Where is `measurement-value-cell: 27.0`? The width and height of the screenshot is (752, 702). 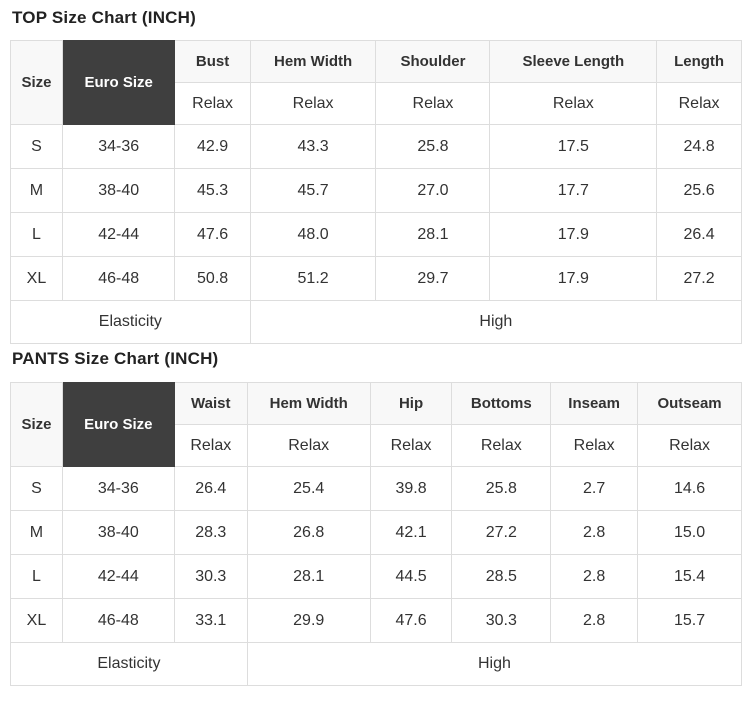 measurement-value-cell: 27.0 is located at coordinates (433, 190).